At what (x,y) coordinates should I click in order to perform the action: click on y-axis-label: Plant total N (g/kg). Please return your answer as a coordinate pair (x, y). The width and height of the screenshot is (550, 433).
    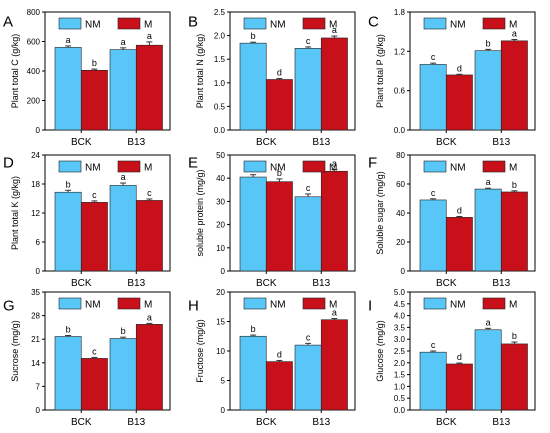
    Looking at the image, I should click on (200, 71).